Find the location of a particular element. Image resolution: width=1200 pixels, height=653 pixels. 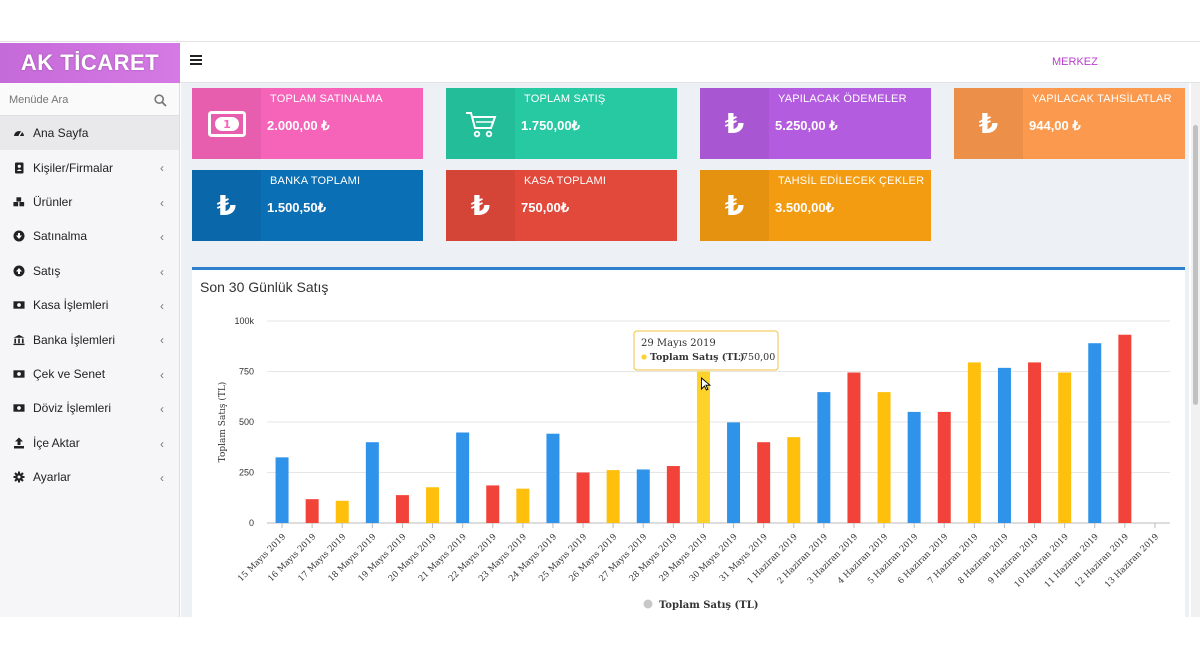

hamburger-menu-icon is located at coordinates (196, 62).